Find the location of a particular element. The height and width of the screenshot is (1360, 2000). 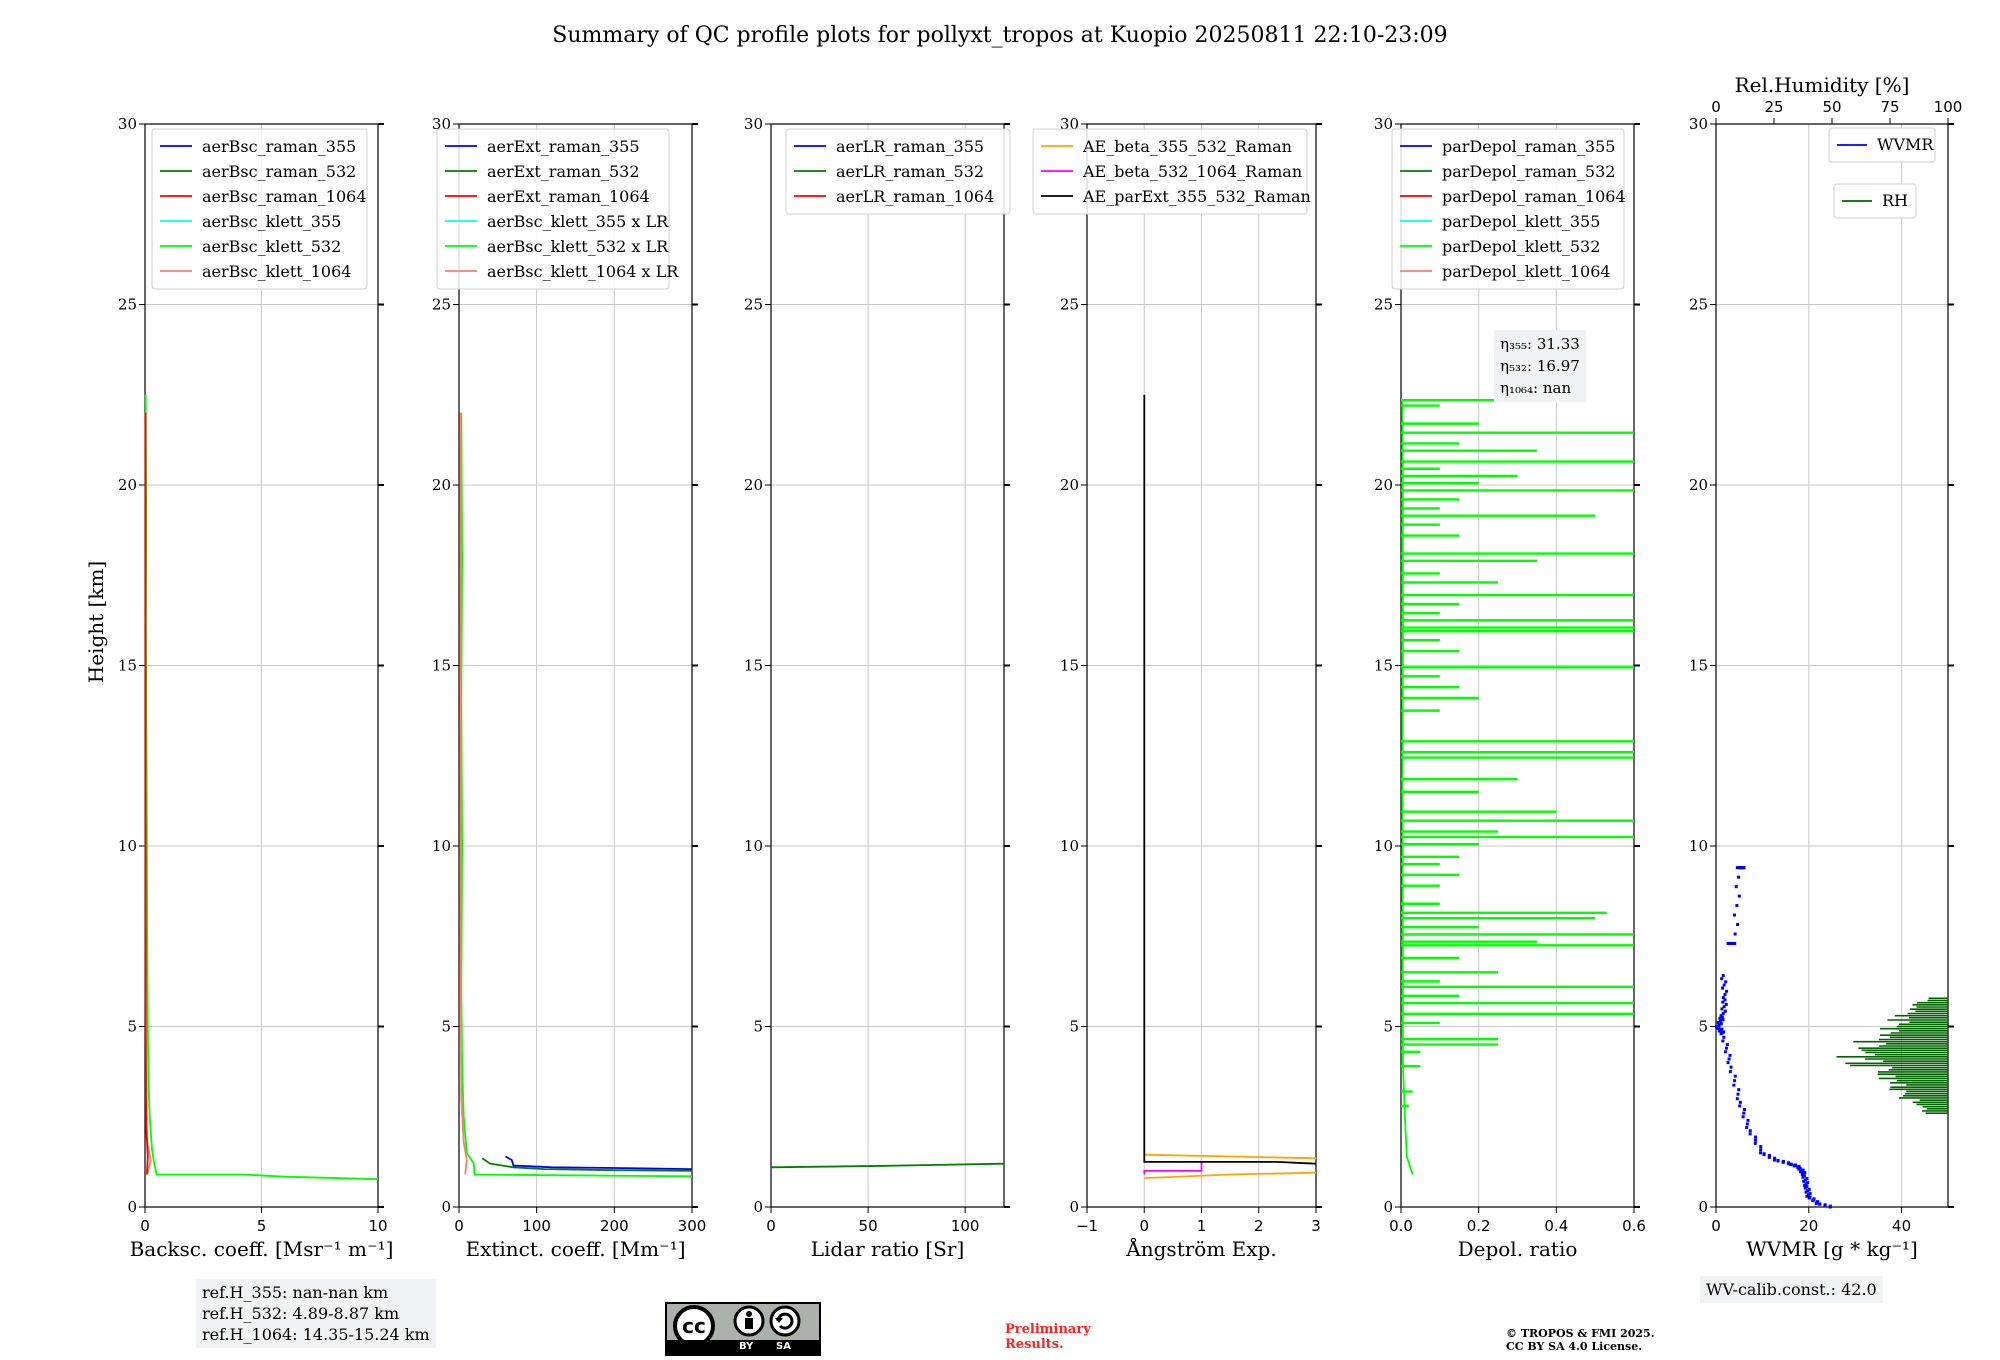

legend-label: parDepol_klett_355 is located at coordinates (1521, 221).